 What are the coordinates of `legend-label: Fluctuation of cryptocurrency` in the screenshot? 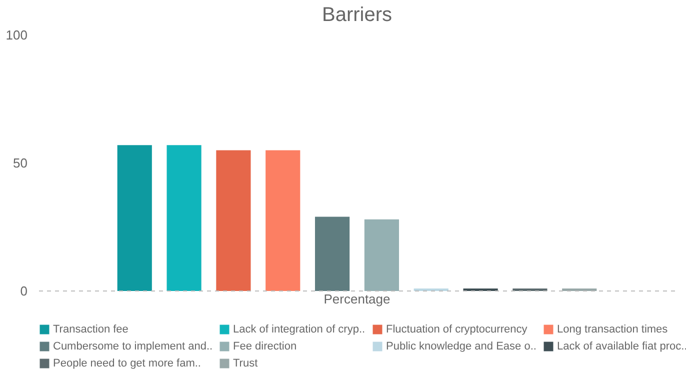 It's located at (457, 330).